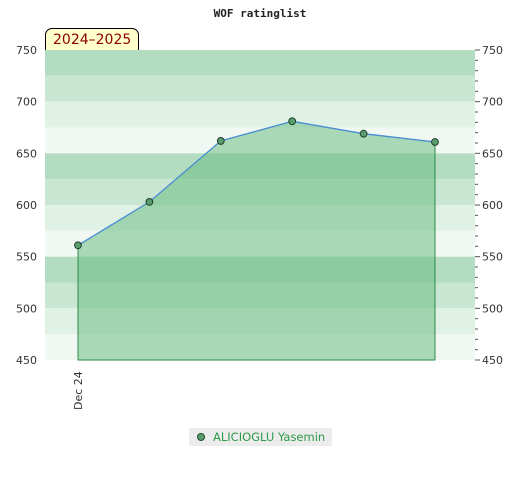  Describe the element at coordinates (78, 390) in the screenshot. I see `x-tick-label: Dec 24` at that location.